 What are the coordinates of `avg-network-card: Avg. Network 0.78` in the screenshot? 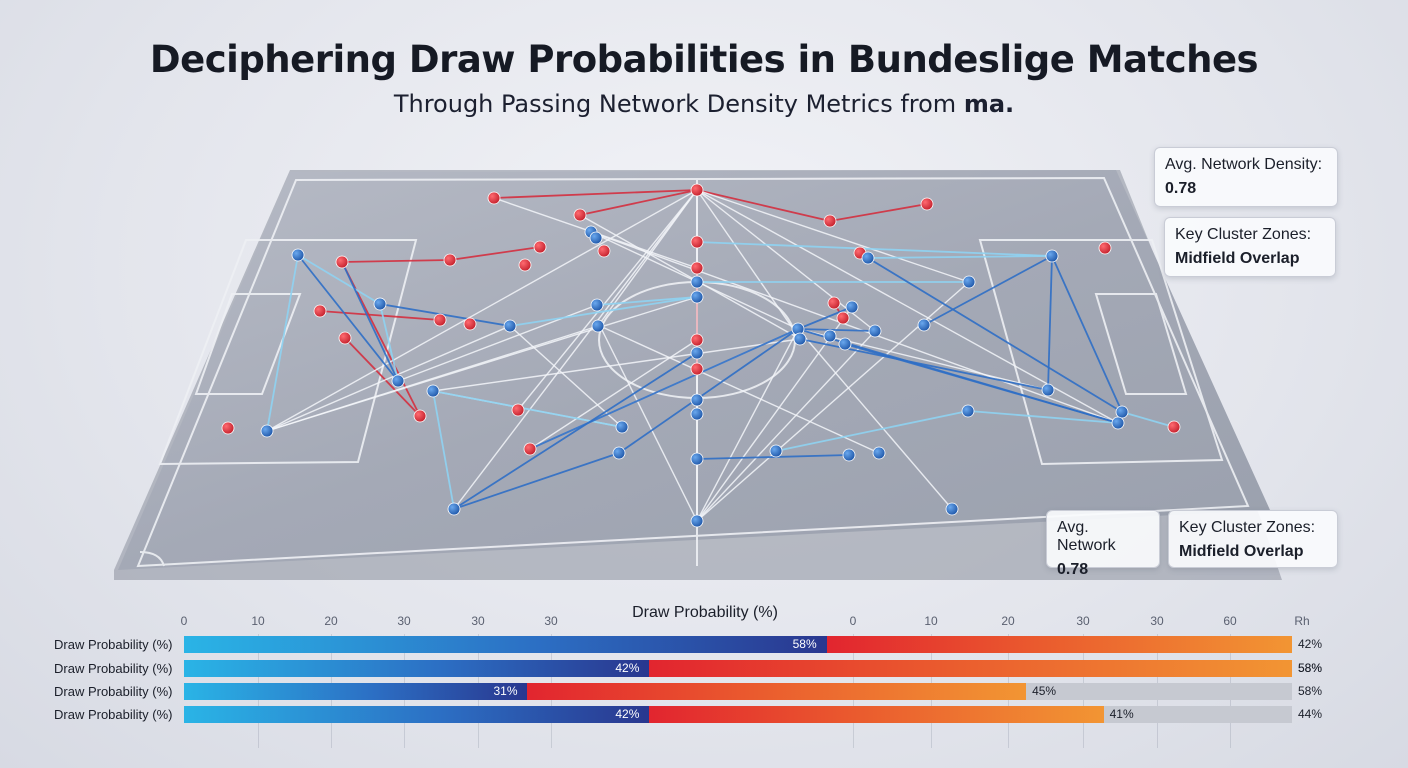 It's located at (1103, 544).